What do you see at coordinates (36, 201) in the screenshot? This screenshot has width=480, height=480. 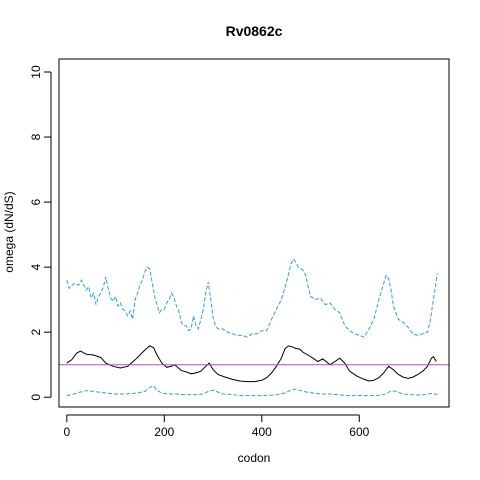 I see `y-tick-label-6: 6` at bounding box center [36, 201].